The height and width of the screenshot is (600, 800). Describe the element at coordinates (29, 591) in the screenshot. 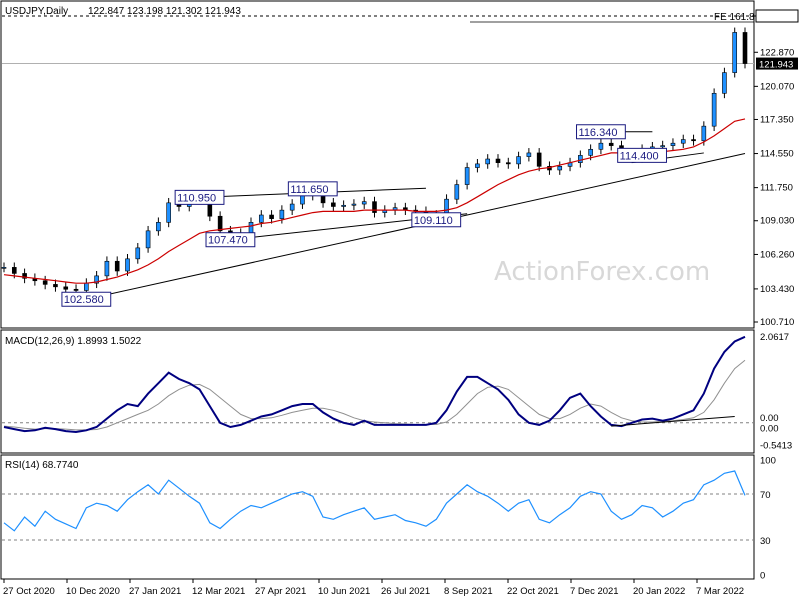

I see `x-tick-label: 27 Oct 2020` at that location.